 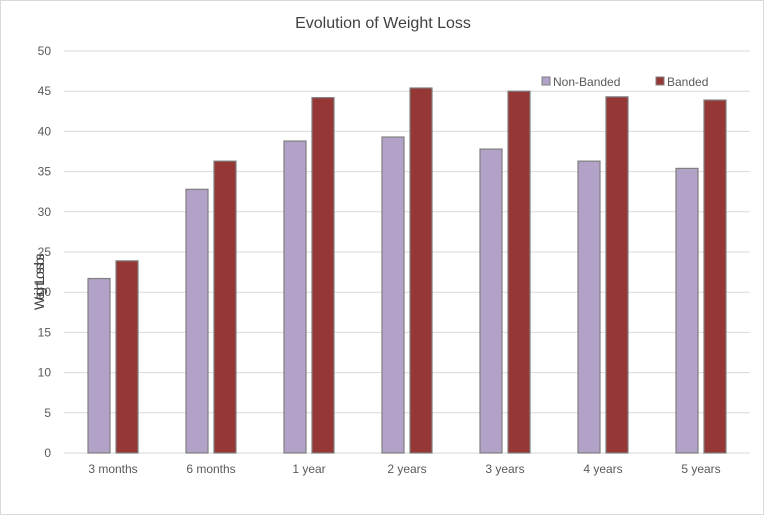 What do you see at coordinates (586, 82) in the screenshot?
I see `legend-label: Non-Banded` at bounding box center [586, 82].